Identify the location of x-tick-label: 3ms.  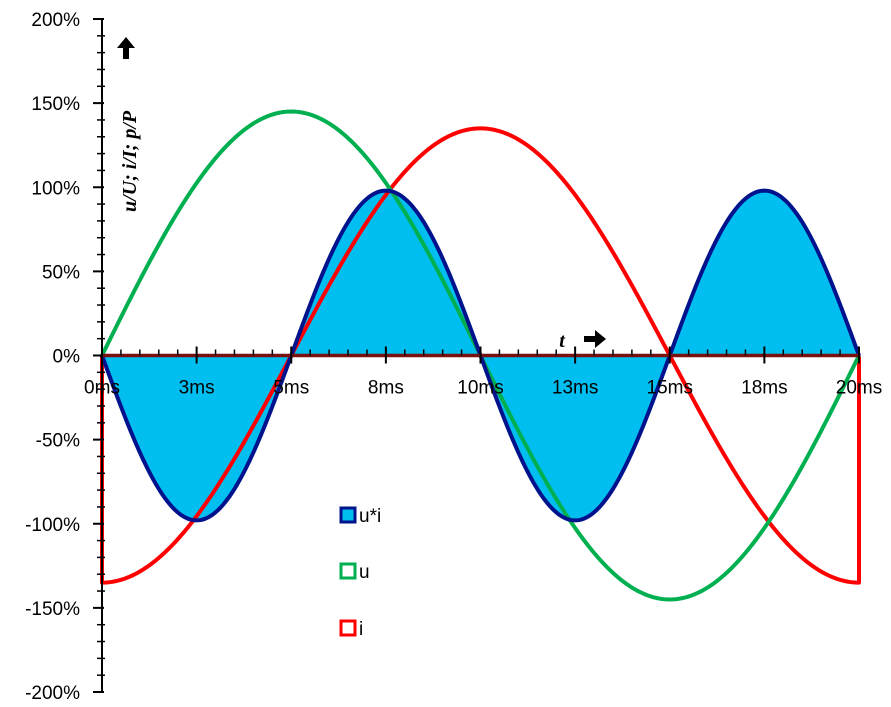
(197, 388).